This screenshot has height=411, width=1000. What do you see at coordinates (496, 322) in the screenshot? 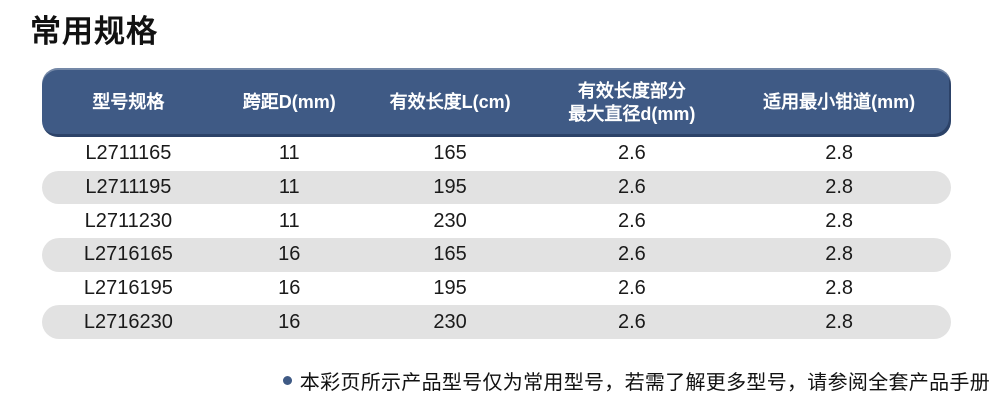
I see `table-row: L2716230 16 230 2.6 2.8` at bounding box center [496, 322].